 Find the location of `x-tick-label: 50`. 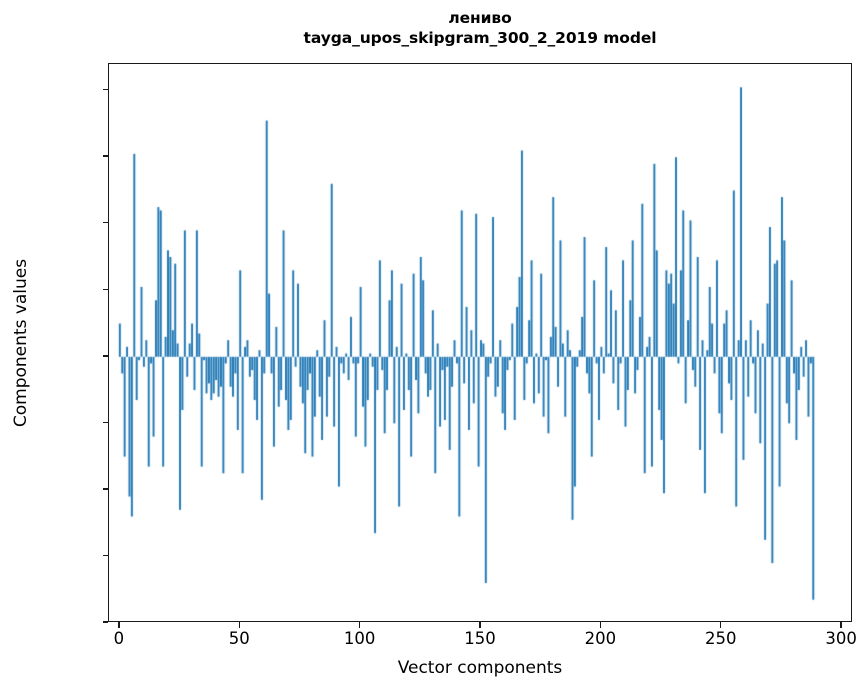

x-tick-label: 50 is located at coordinates (239, 638).